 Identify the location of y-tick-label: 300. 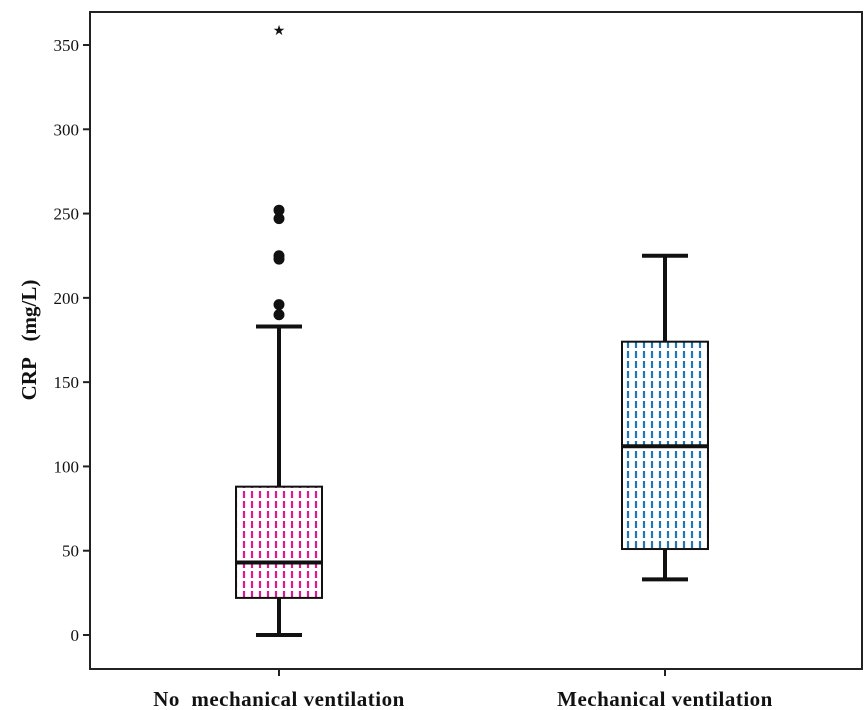
(67, 129).